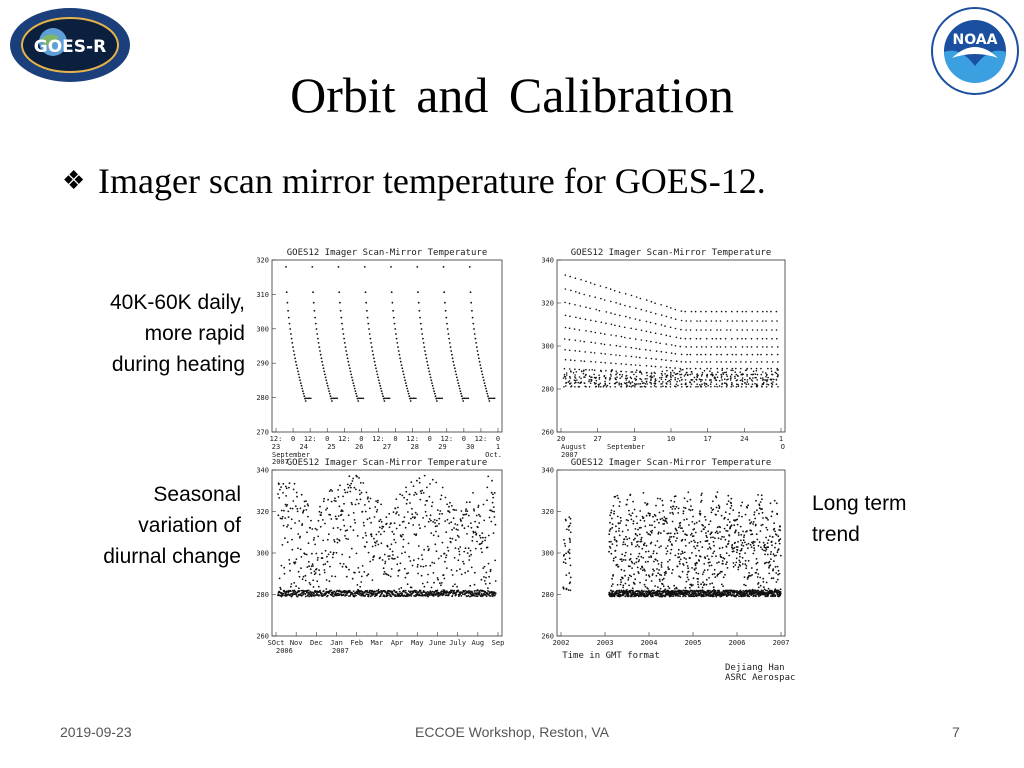  Describe the element at coordinates (481, 439) in the screenshot. I see `x-tick-label: 12:` at that location.